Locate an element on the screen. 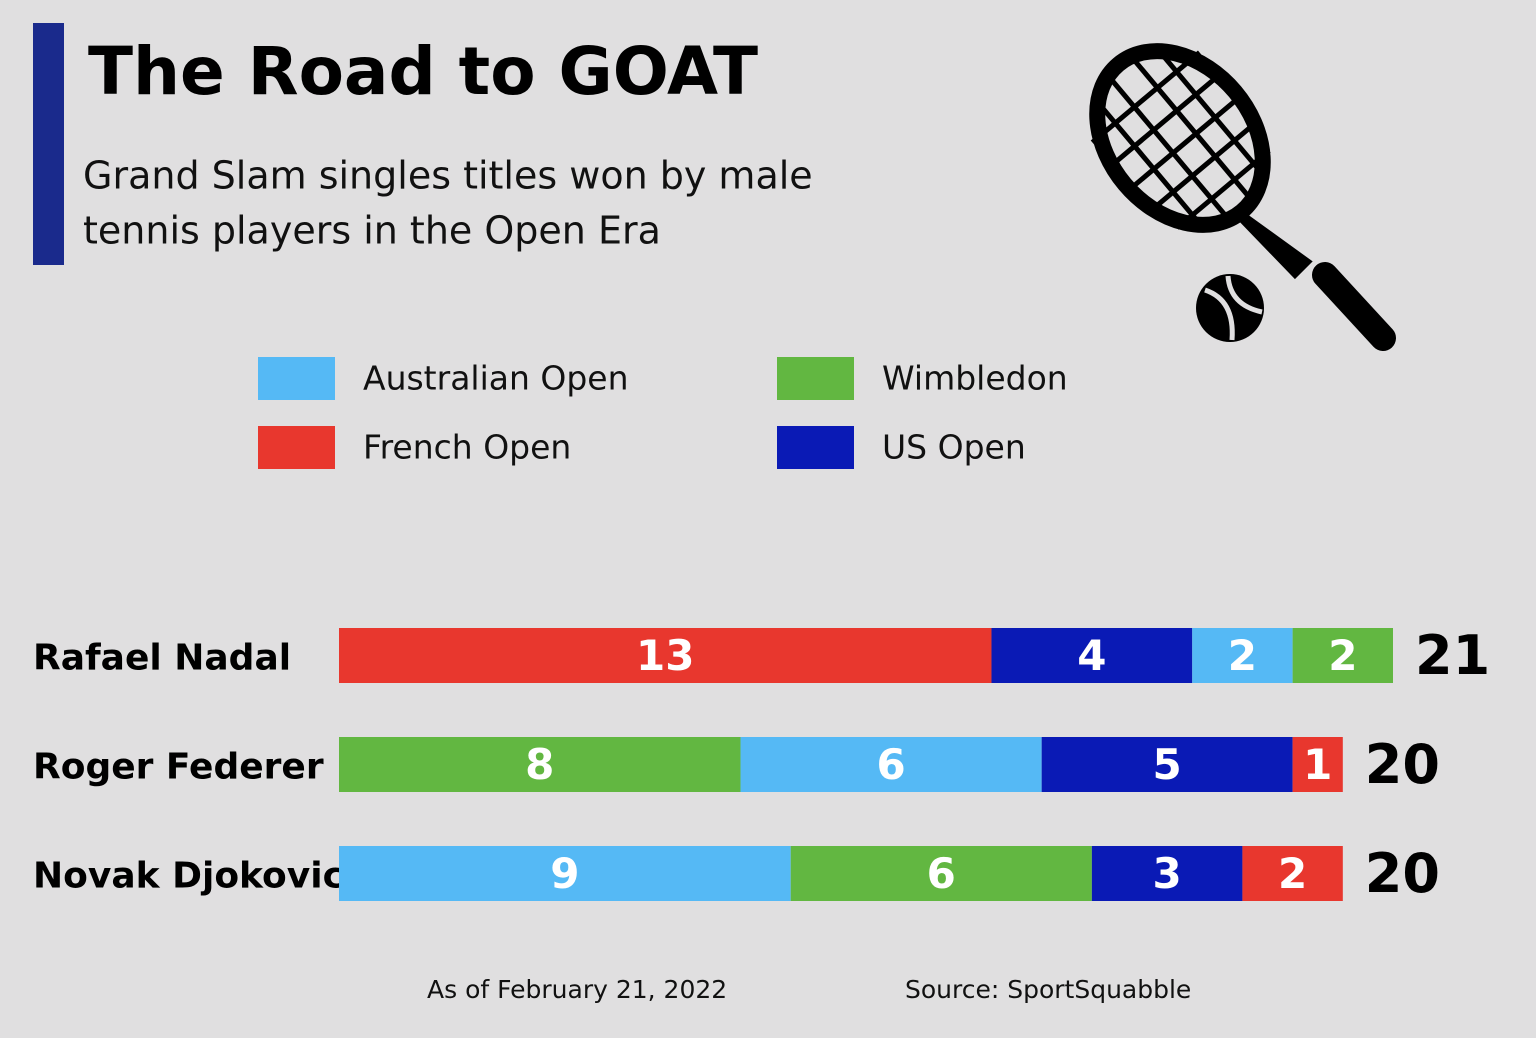  segment-label: 1 is located at coordinates (1317, 764).